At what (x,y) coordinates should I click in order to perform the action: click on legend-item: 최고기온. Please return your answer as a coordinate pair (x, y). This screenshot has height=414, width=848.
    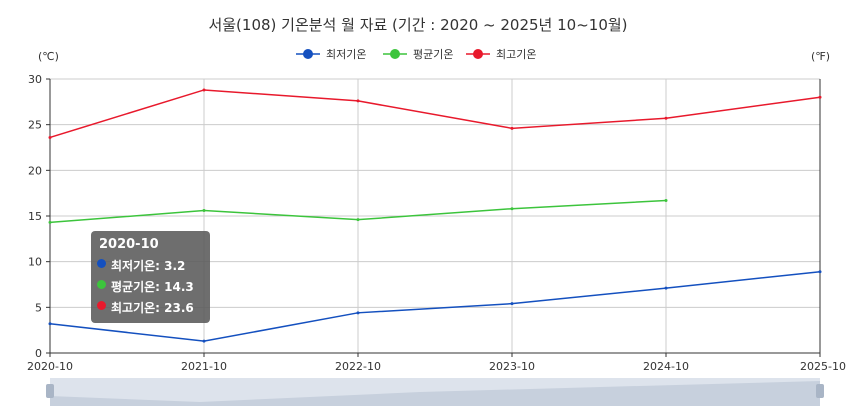
    Looking at the image, I should click on (501, 54).